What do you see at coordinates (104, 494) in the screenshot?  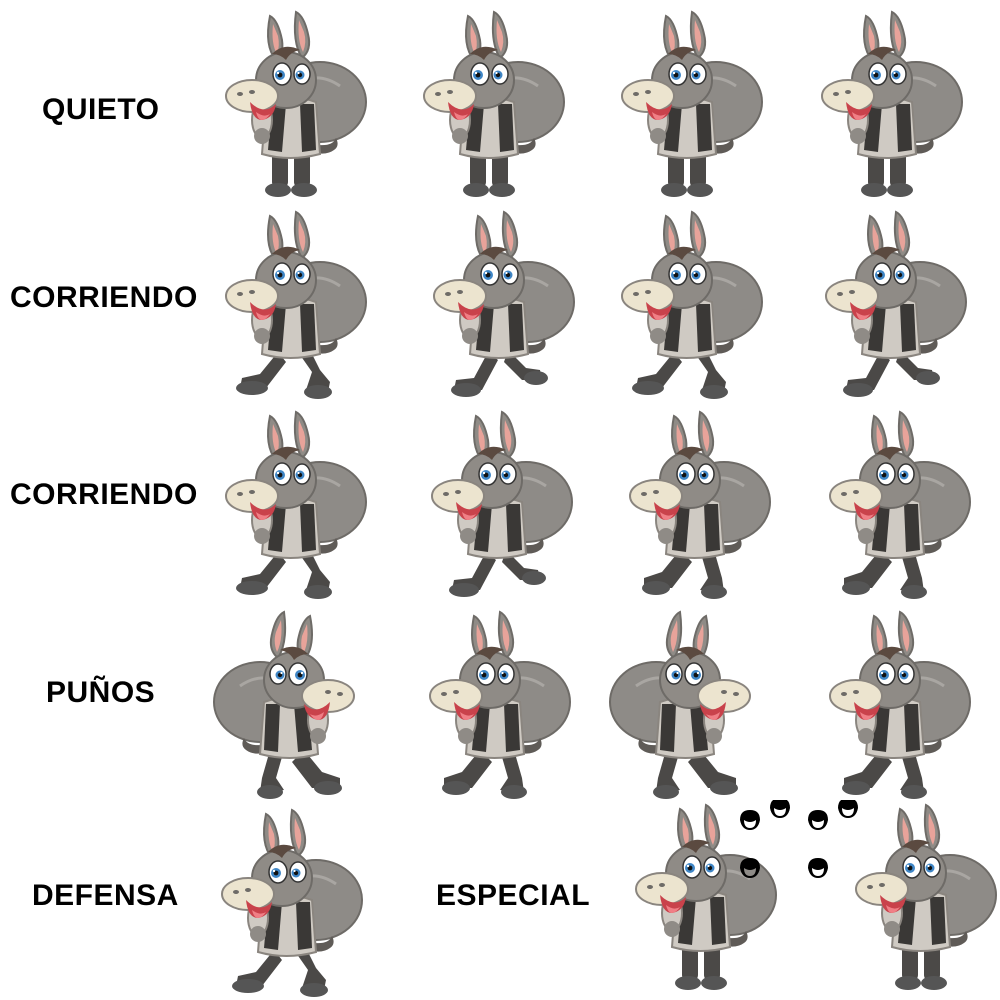 I see `row-label-run-b: CORRIENDO` at bounding box center [104, 494].